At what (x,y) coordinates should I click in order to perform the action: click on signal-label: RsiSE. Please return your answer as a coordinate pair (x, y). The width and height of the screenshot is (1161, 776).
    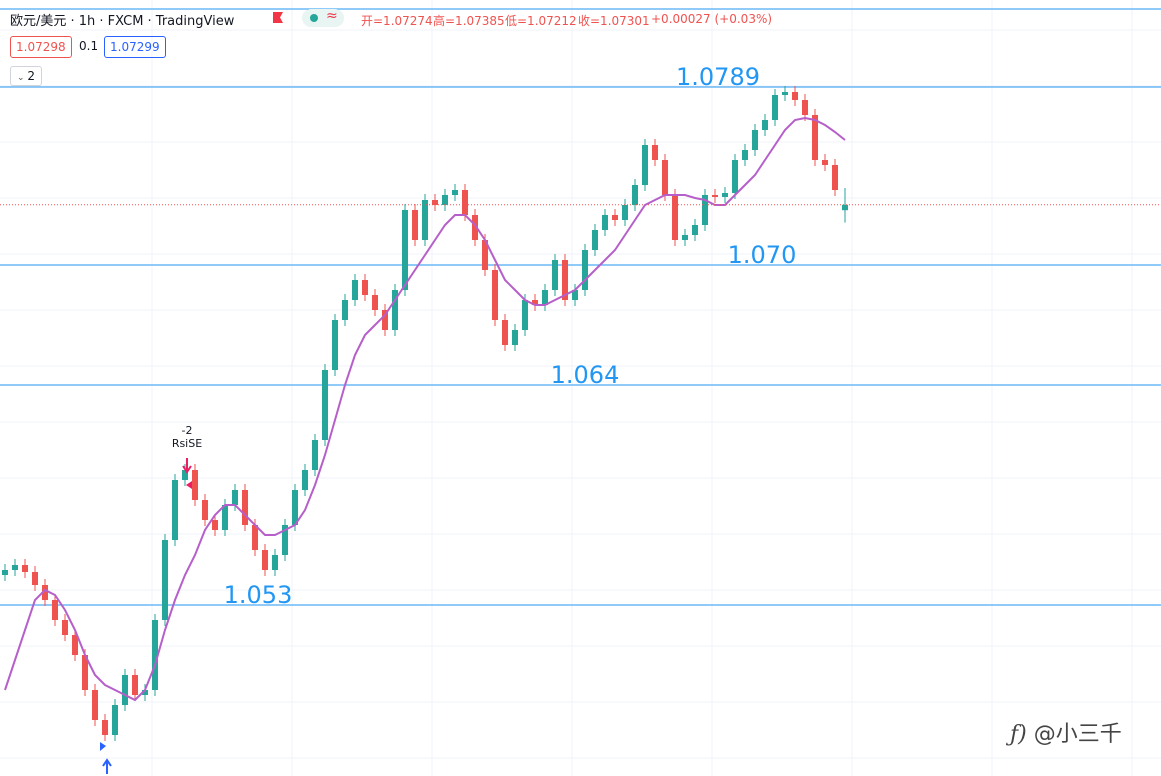
    Looking at the image, I should click on (187, 443).